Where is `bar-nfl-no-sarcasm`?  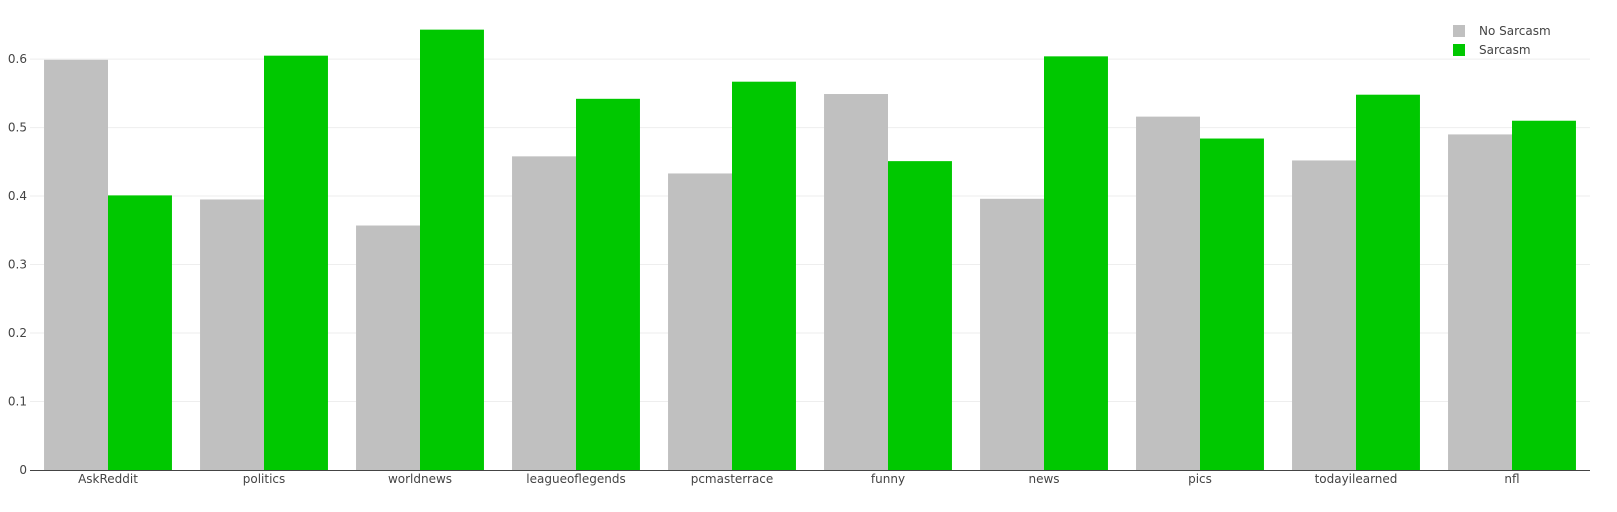
bar-nfl-no-sarcasm is located at coordinates (1480, 302).